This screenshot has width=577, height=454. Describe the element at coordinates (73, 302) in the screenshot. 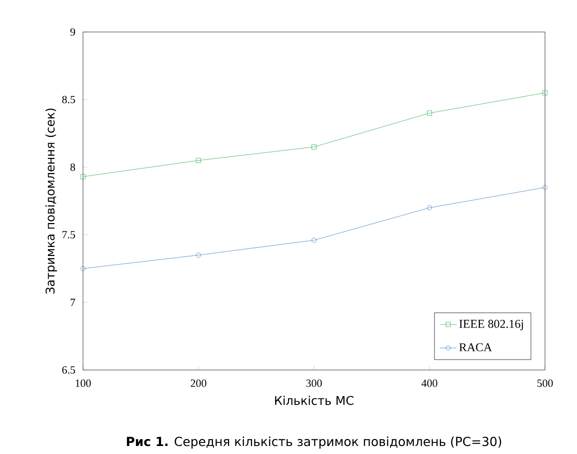

I see `y-tick-label: 7` at that location.